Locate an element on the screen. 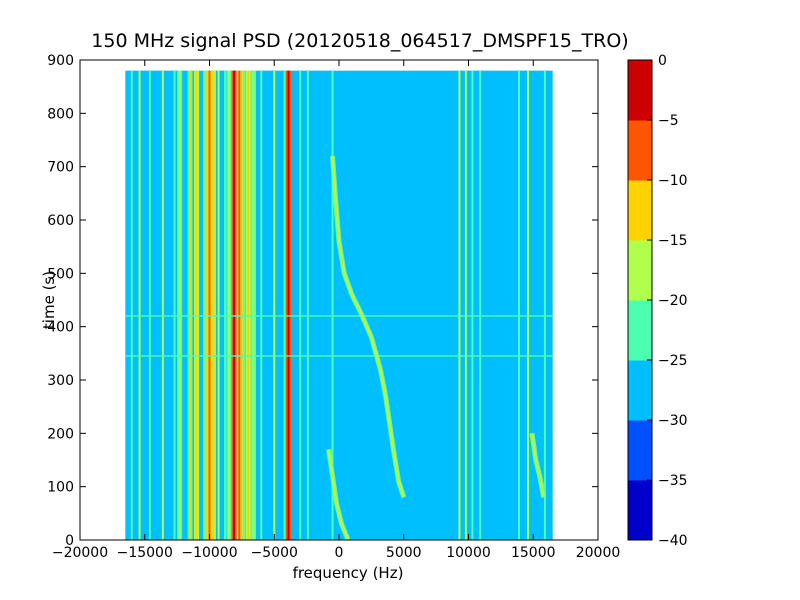 The width and height of the screenshot is (800, 600). x-tick-label: 20000 is located at coordinates (598, 553).